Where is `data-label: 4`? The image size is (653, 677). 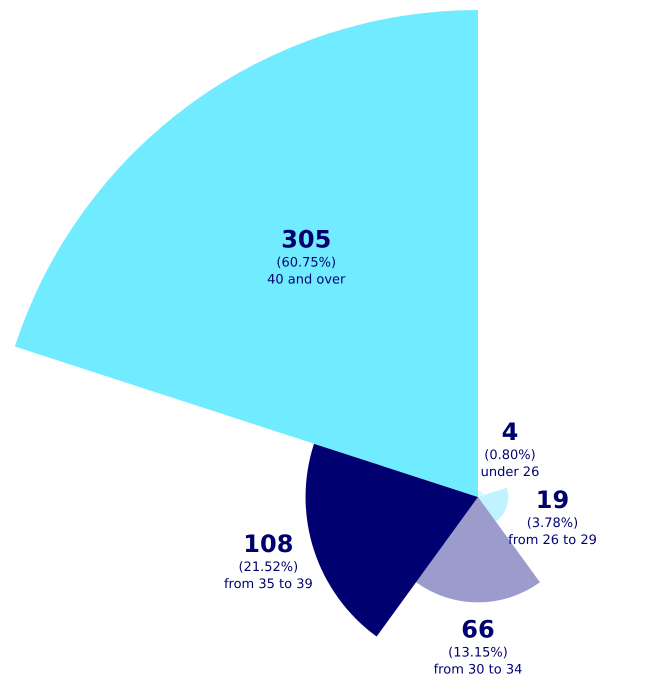
data-label: 4 is located at coordinates (510, 432).